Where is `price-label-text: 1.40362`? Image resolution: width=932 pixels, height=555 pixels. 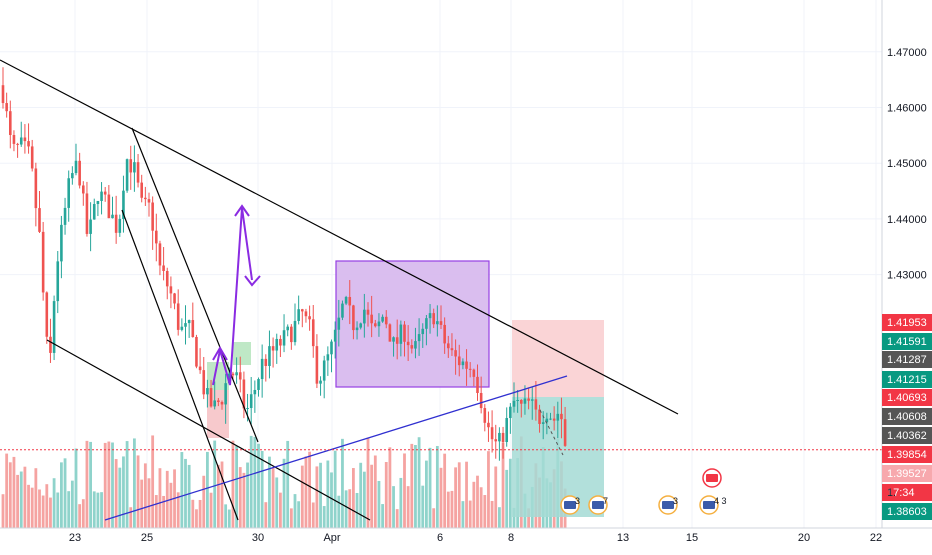
price-label-text: 1.40362 is located at coordinates (907, 436).